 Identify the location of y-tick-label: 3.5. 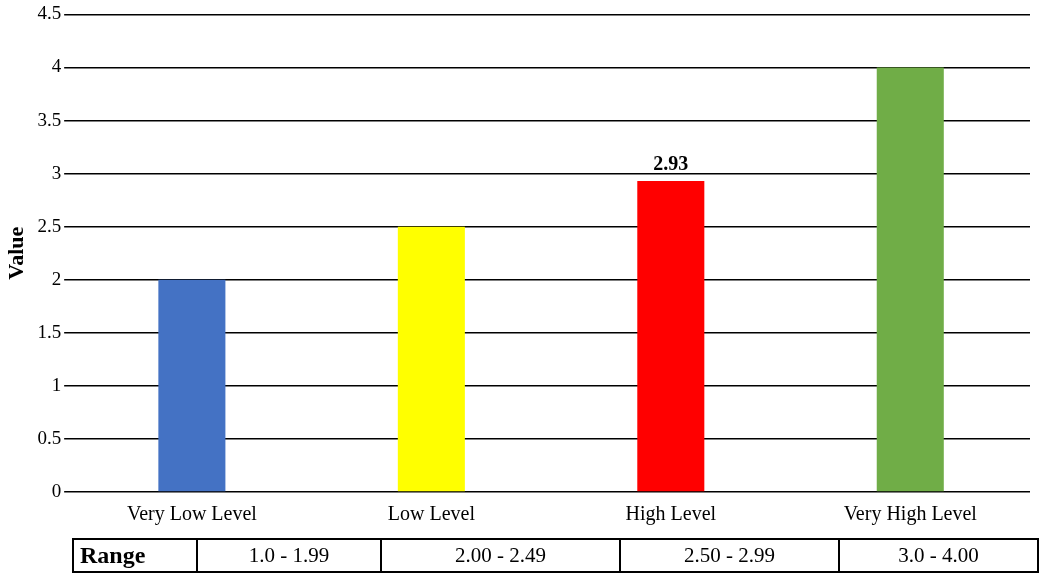
(49, 119).